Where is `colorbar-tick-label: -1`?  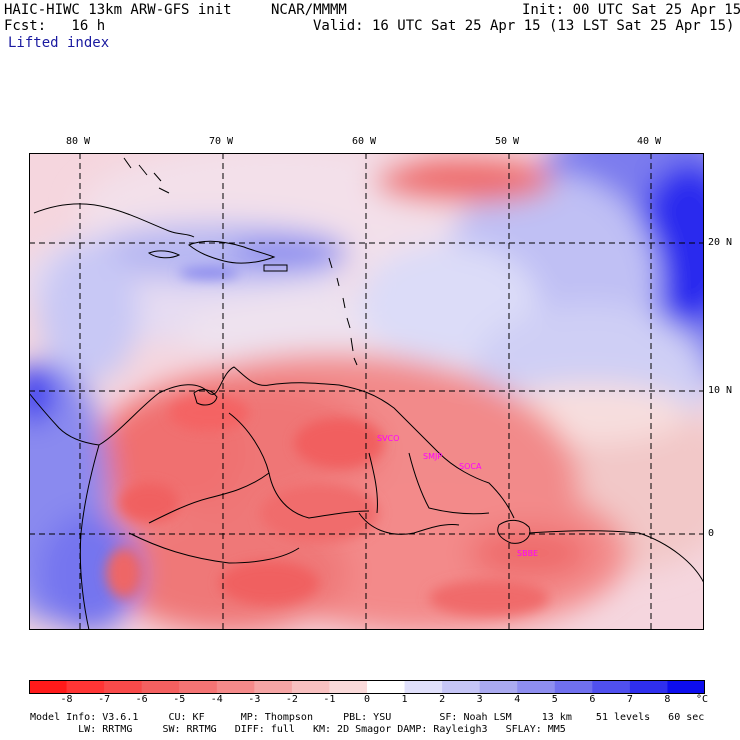
colorbar-tick-label: -1 is located at coordinates (329, 699).